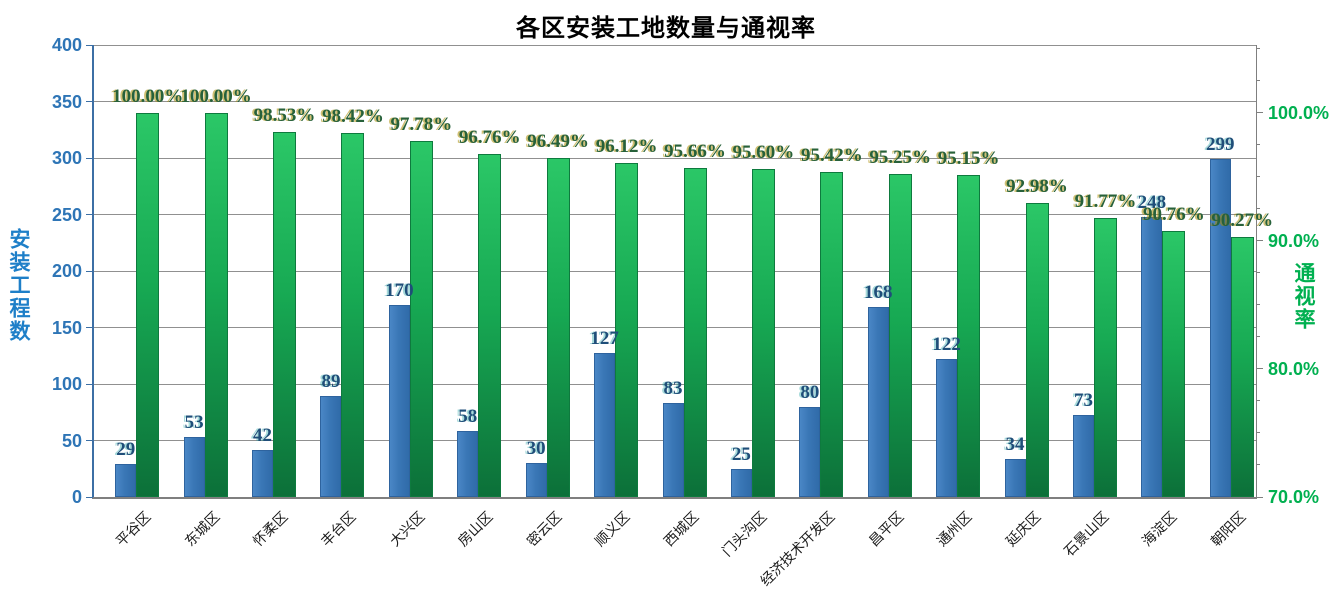  Describe the element at coordinates (263, 435) in the screenshot. I see `install-count-label: 42` at that location.